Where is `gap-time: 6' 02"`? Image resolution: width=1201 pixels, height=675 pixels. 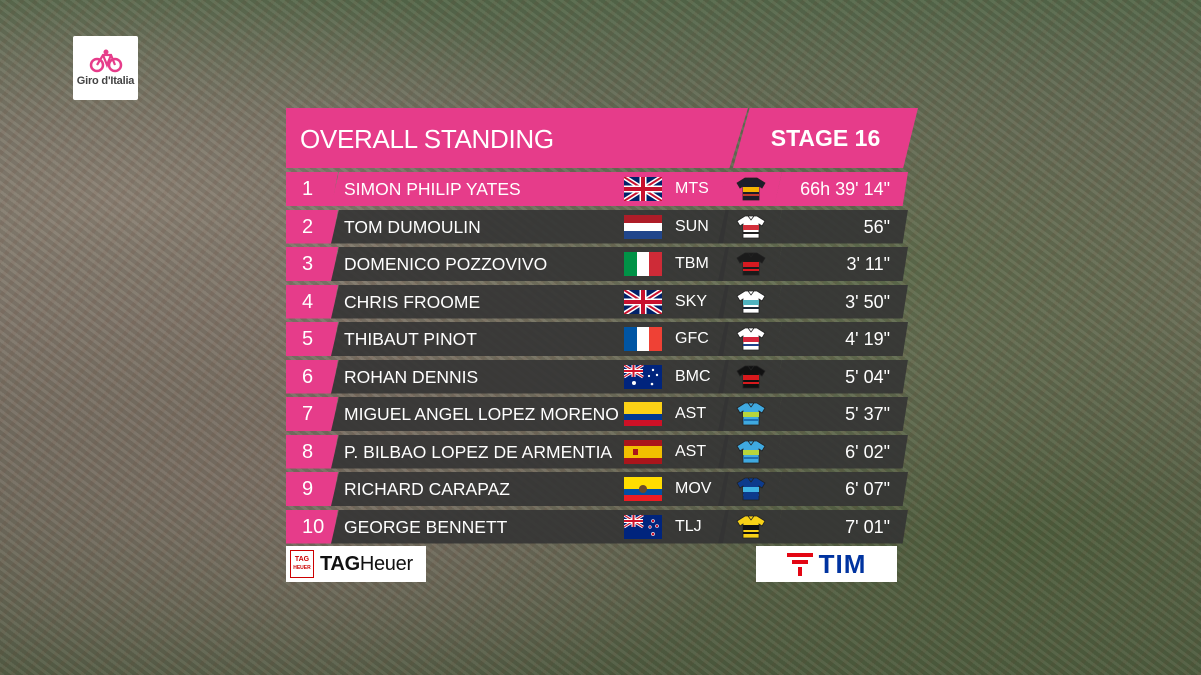 gap-time: 6' 02" is located at coordinates (867, 451).